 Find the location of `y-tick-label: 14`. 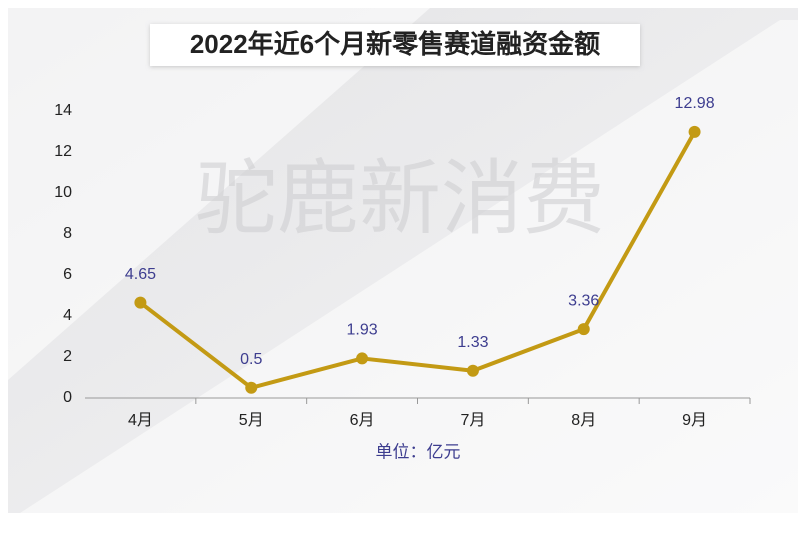

y-tick-label: 14 is located at coordinates (63, 110).